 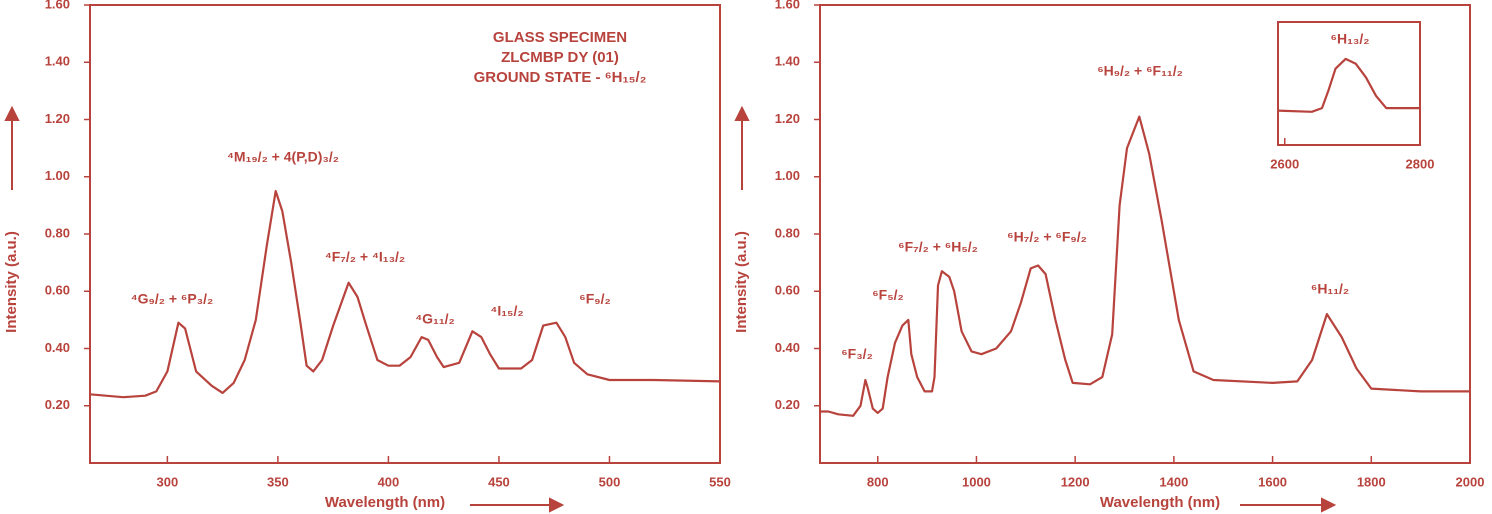 What do you see at coordinates (1420, 163) in the screenshot?
I see `x-tick-label: 2800` at bounding box center [1420, 163].